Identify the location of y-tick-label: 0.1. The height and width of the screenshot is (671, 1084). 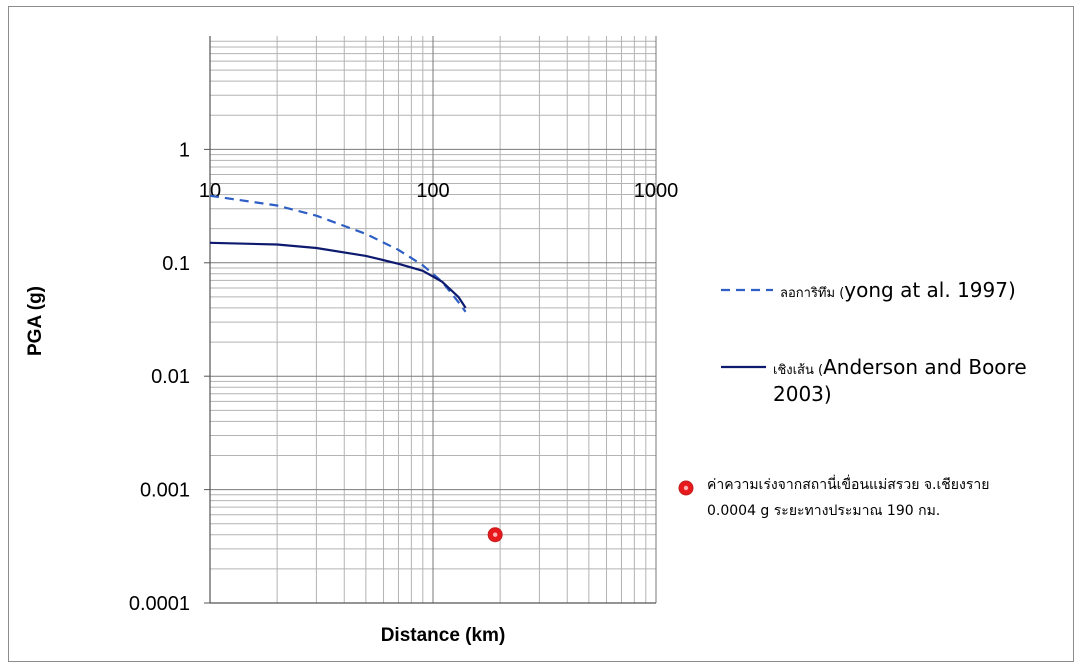
(176, 264).